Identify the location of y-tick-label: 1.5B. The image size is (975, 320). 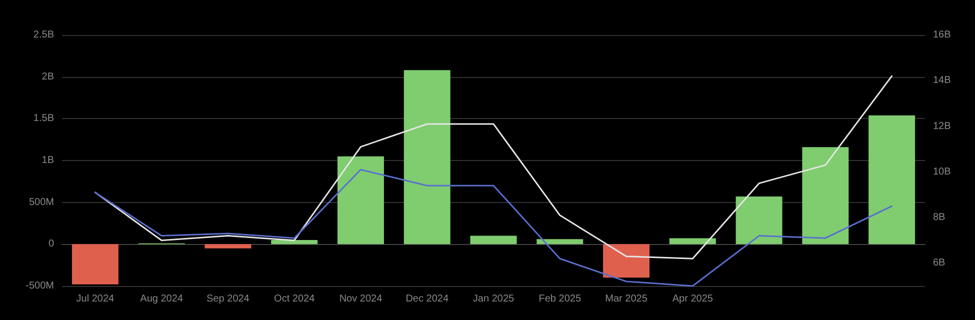
(43, 118).